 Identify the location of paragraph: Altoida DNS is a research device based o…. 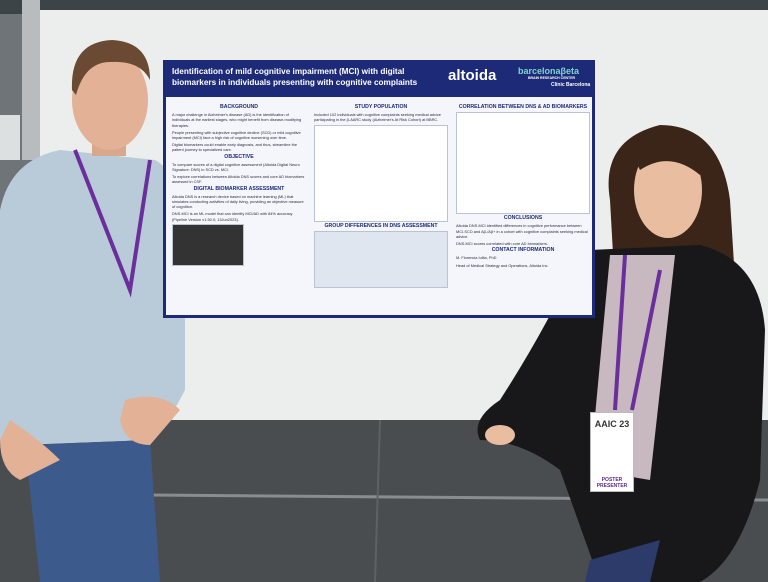
(238, 201).